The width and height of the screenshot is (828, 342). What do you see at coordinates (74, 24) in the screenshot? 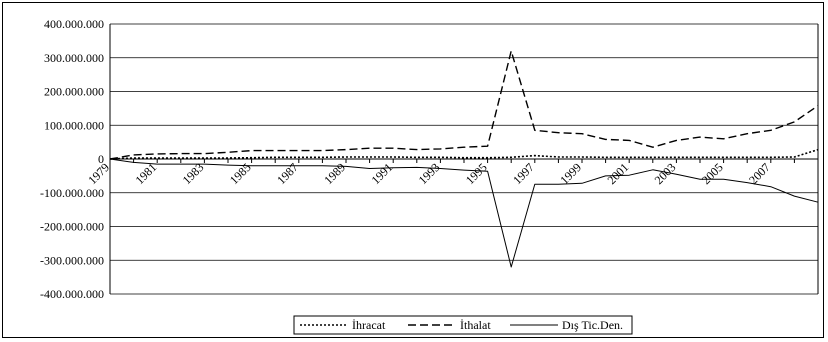
I see `y-tick-label: 400.000.000` at bounding box center [74, 24].